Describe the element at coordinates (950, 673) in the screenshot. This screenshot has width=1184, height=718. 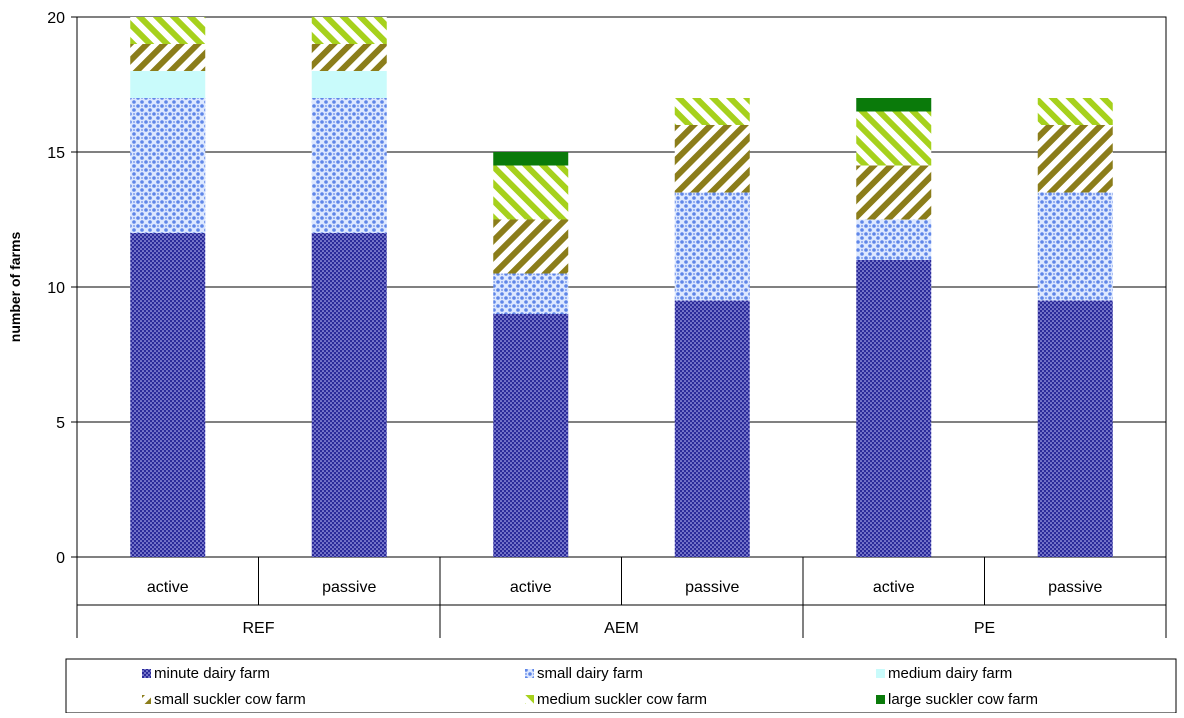
I see `legend-label: medium dairy farm` at that location.